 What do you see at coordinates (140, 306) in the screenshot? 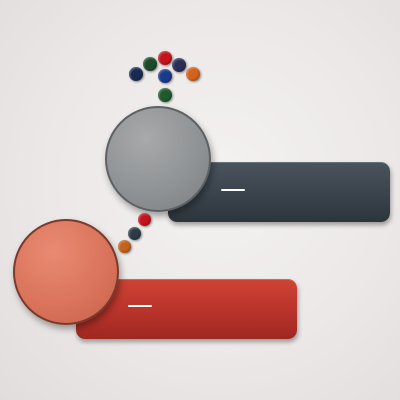
I see `red-bar-dash` at bounding box center [140, 306].